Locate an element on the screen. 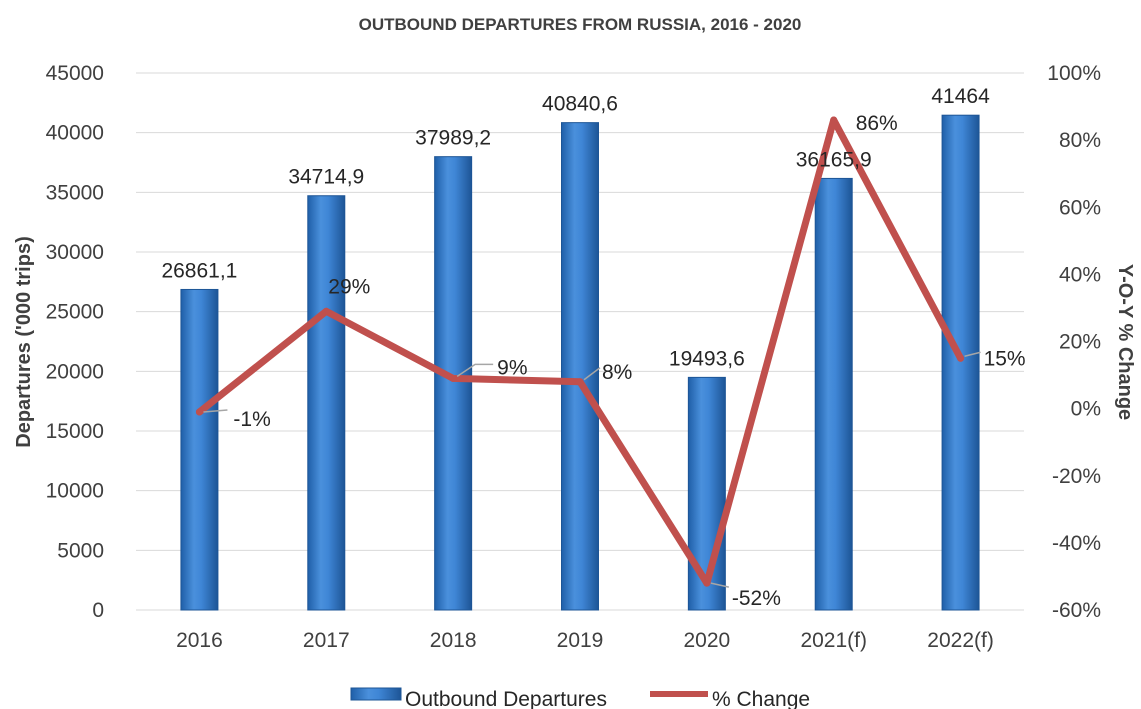 The height and width of the screenshot is (709, 1141). y2-tick-label: 80% is located at coordinates (1080, 140).